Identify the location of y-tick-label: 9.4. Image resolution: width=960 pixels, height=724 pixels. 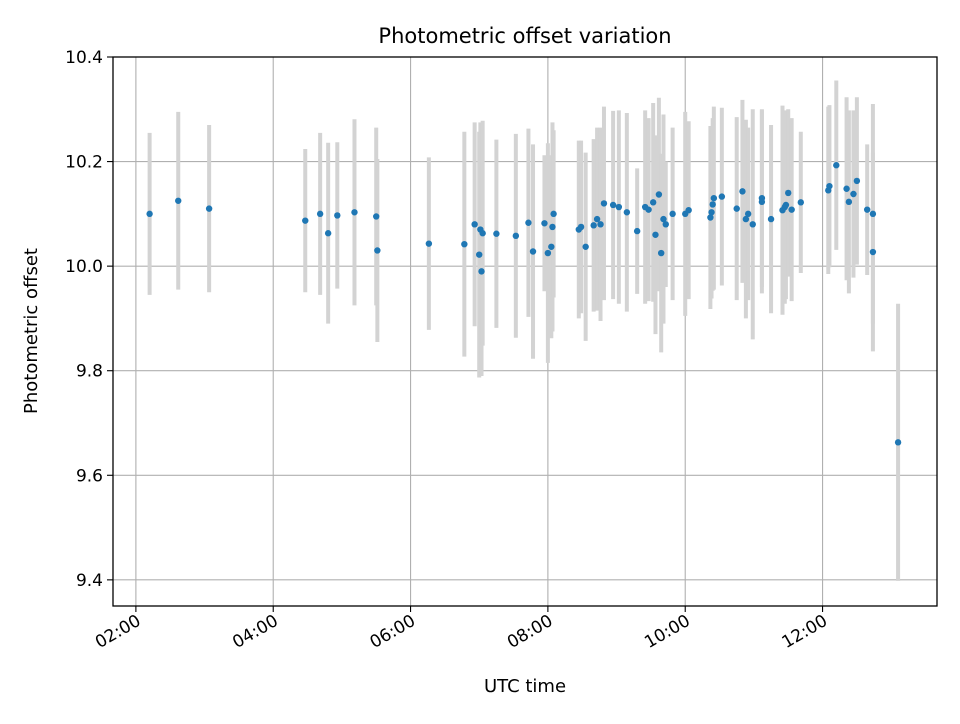
(89, 581).